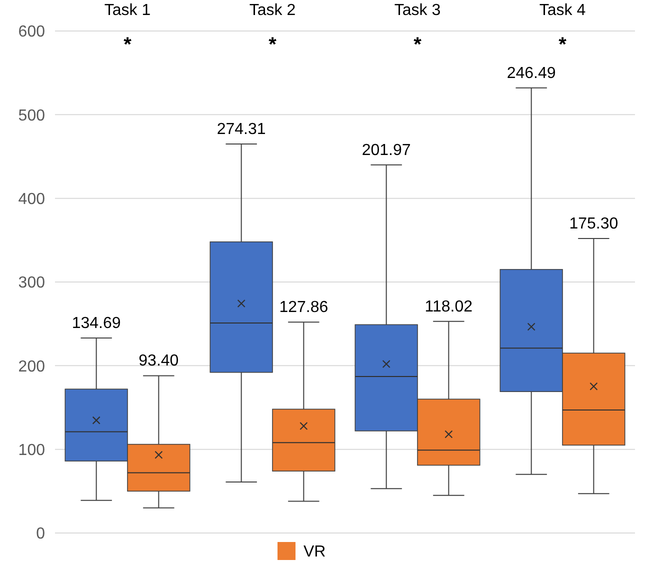 This screenshot has width=645, height=570. What do you see at coordinates (32, 115) in the screenshot?
I see `y-tick-label: 500` at bounding box center [32, 115].